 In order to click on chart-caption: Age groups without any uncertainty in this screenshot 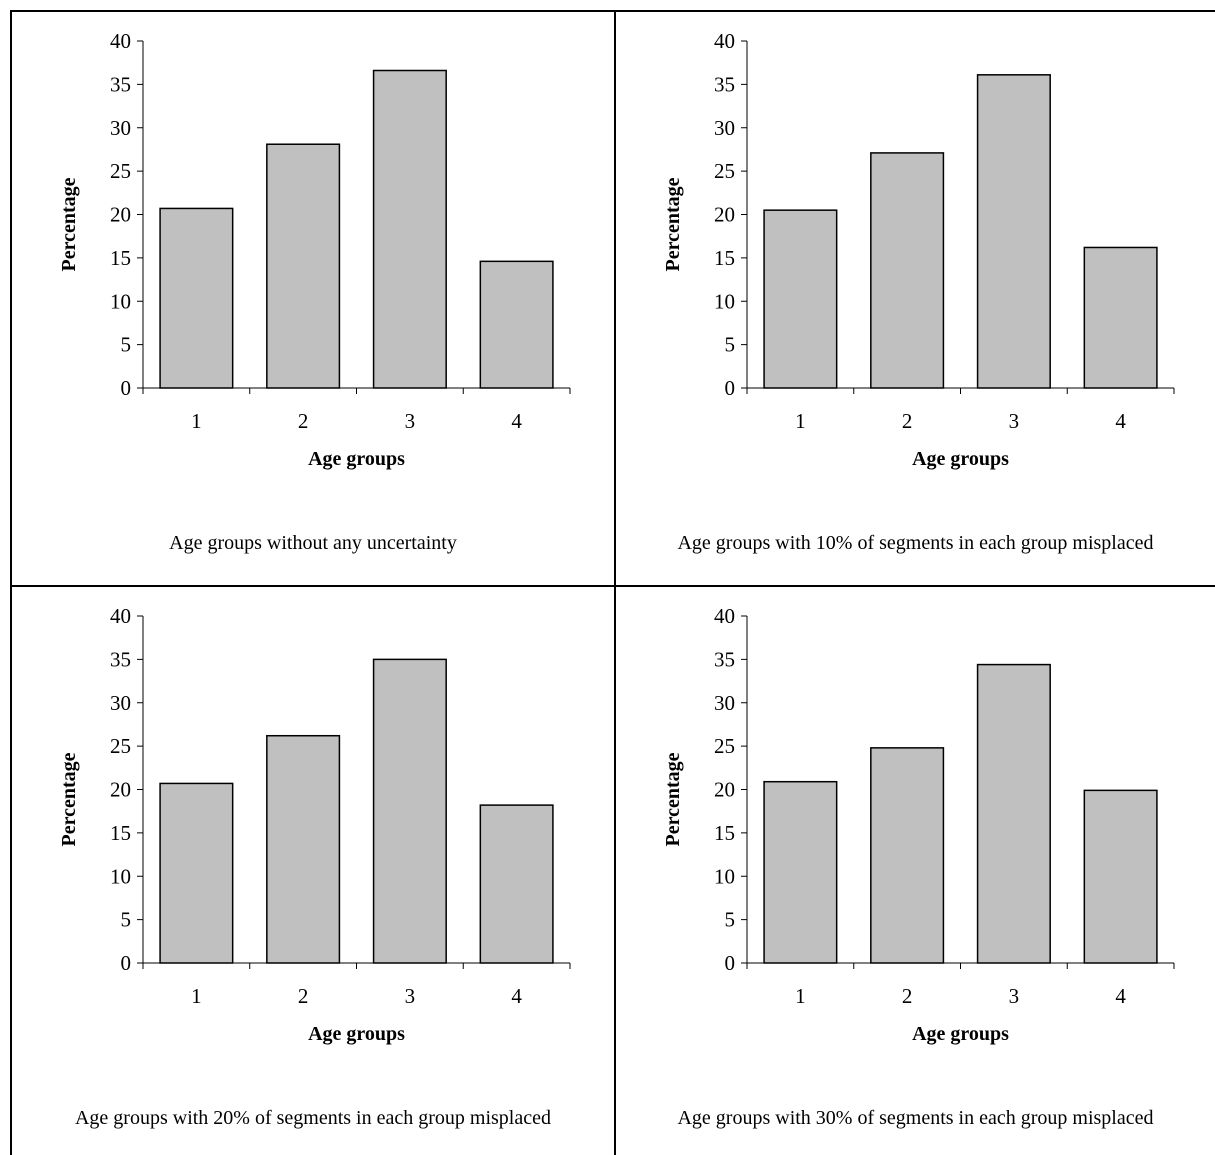, I will do `click(313, 543)`.